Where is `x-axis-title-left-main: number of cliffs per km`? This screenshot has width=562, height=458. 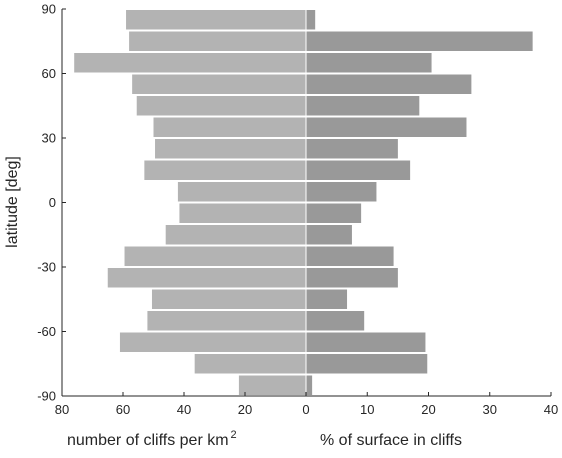 x-axis-title-left-main: number of cliffs per km is located at coordinates (148, 440).